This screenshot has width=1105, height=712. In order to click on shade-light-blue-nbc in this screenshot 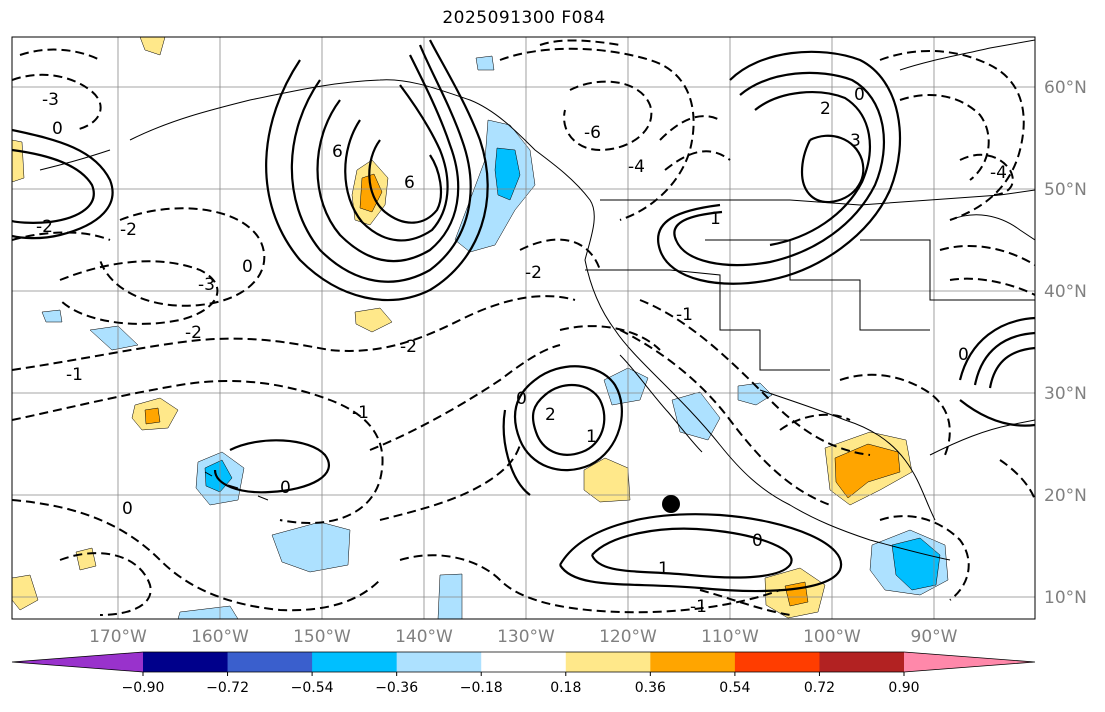, I will do `click(485, 63)`.